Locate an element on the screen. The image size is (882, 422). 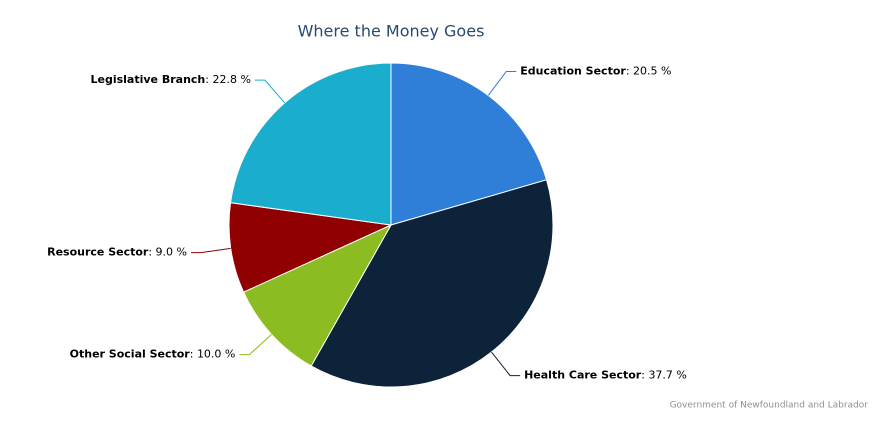
label-value: 20.5 % is located at coordinates (652, 70).